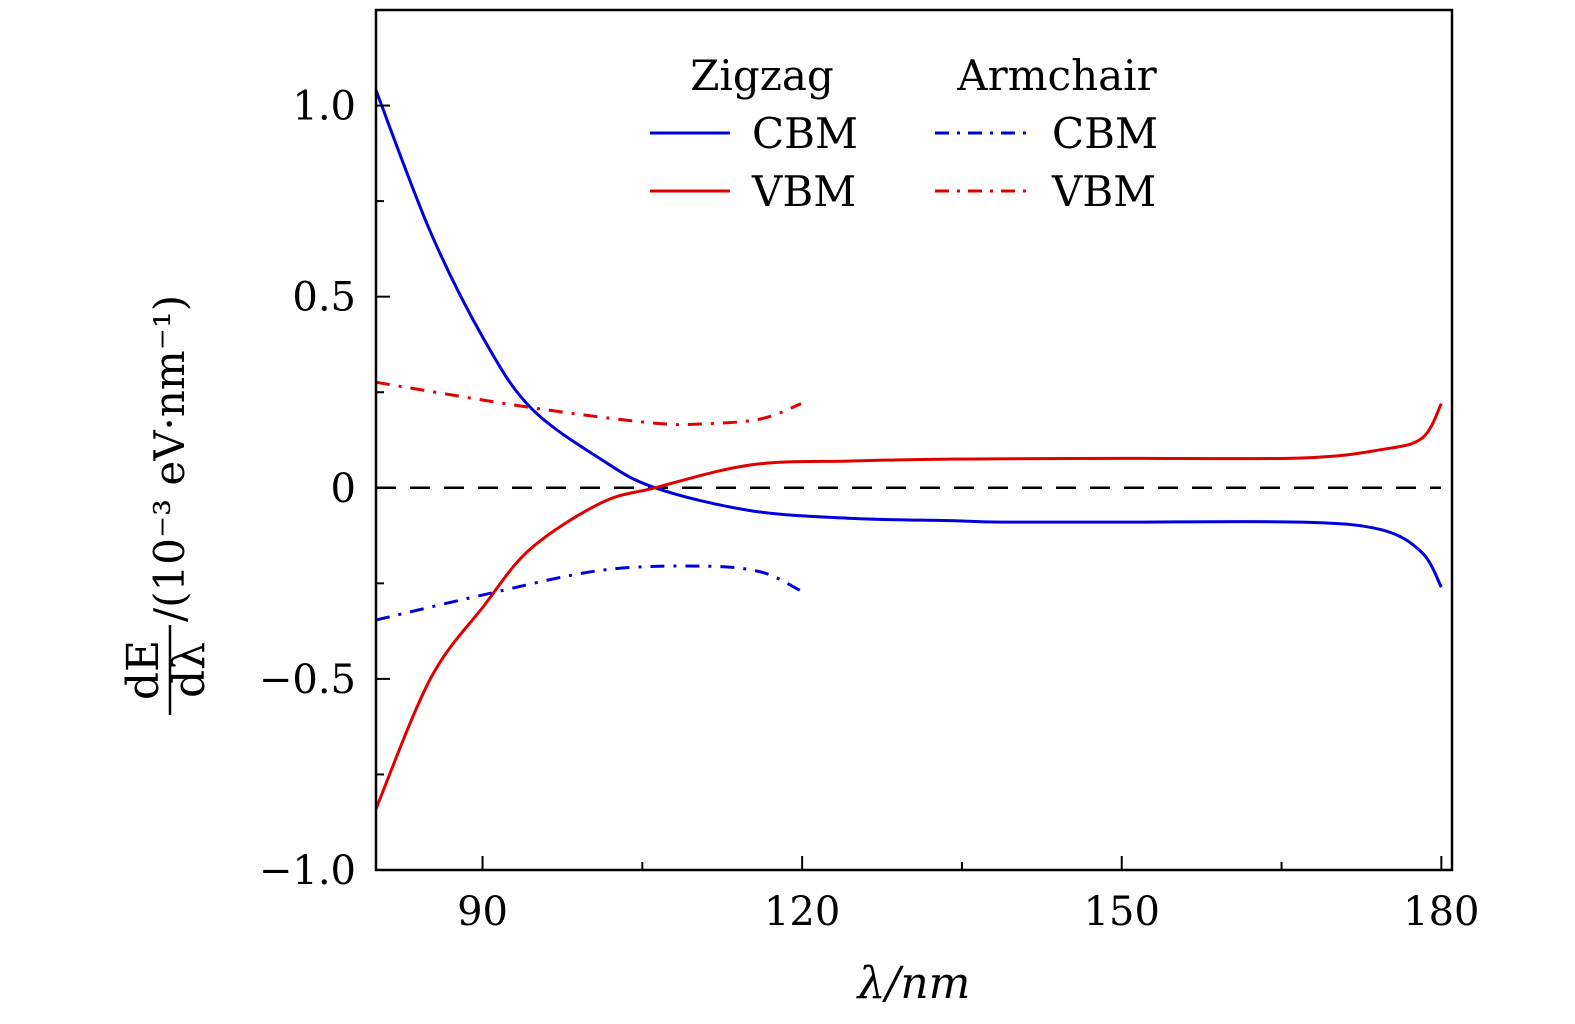 The width and height of the screenshot is (1575, 1024). What do you see at coordinates (169, 458) in the screenshot?
I see `y-label-units: /(10⁻³ eV·nm⁻¹)` at bounding box center [169, 458].